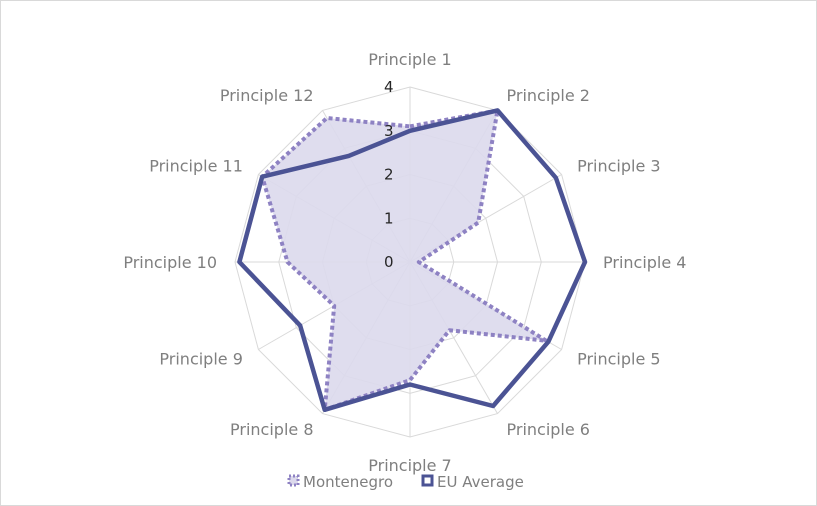  What do you see at coordinates (409, 59) in the screenshot?
I see `axis-label: Principle 1` at bounding box center [409, 59].